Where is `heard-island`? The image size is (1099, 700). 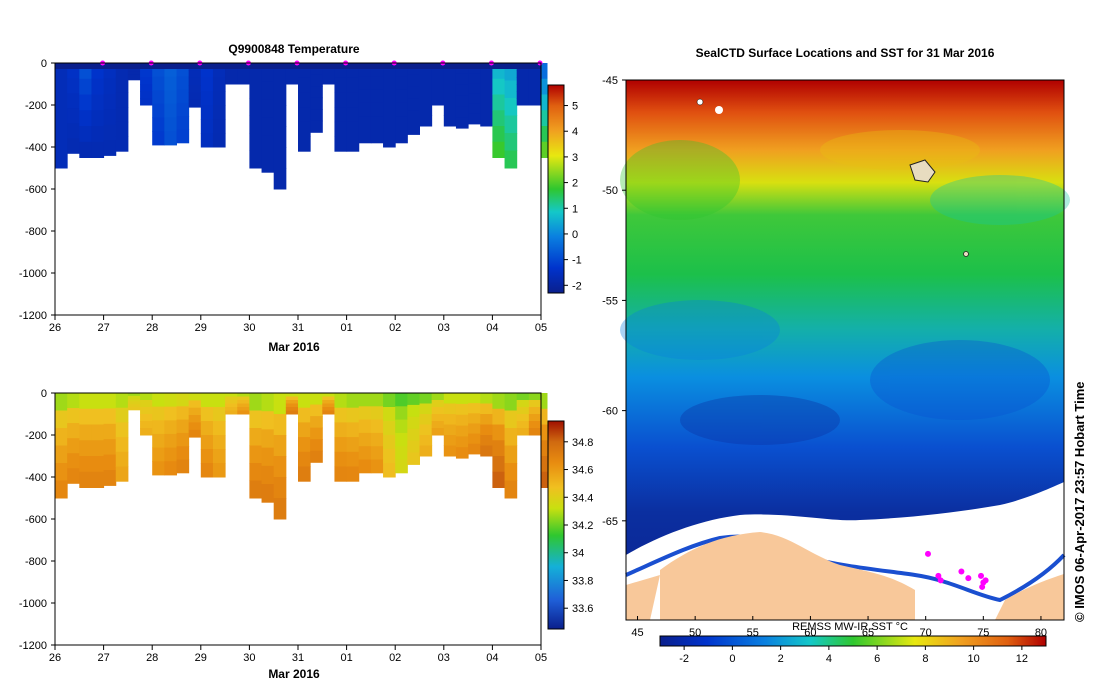 heard-island is located at coordinates (966, 254).